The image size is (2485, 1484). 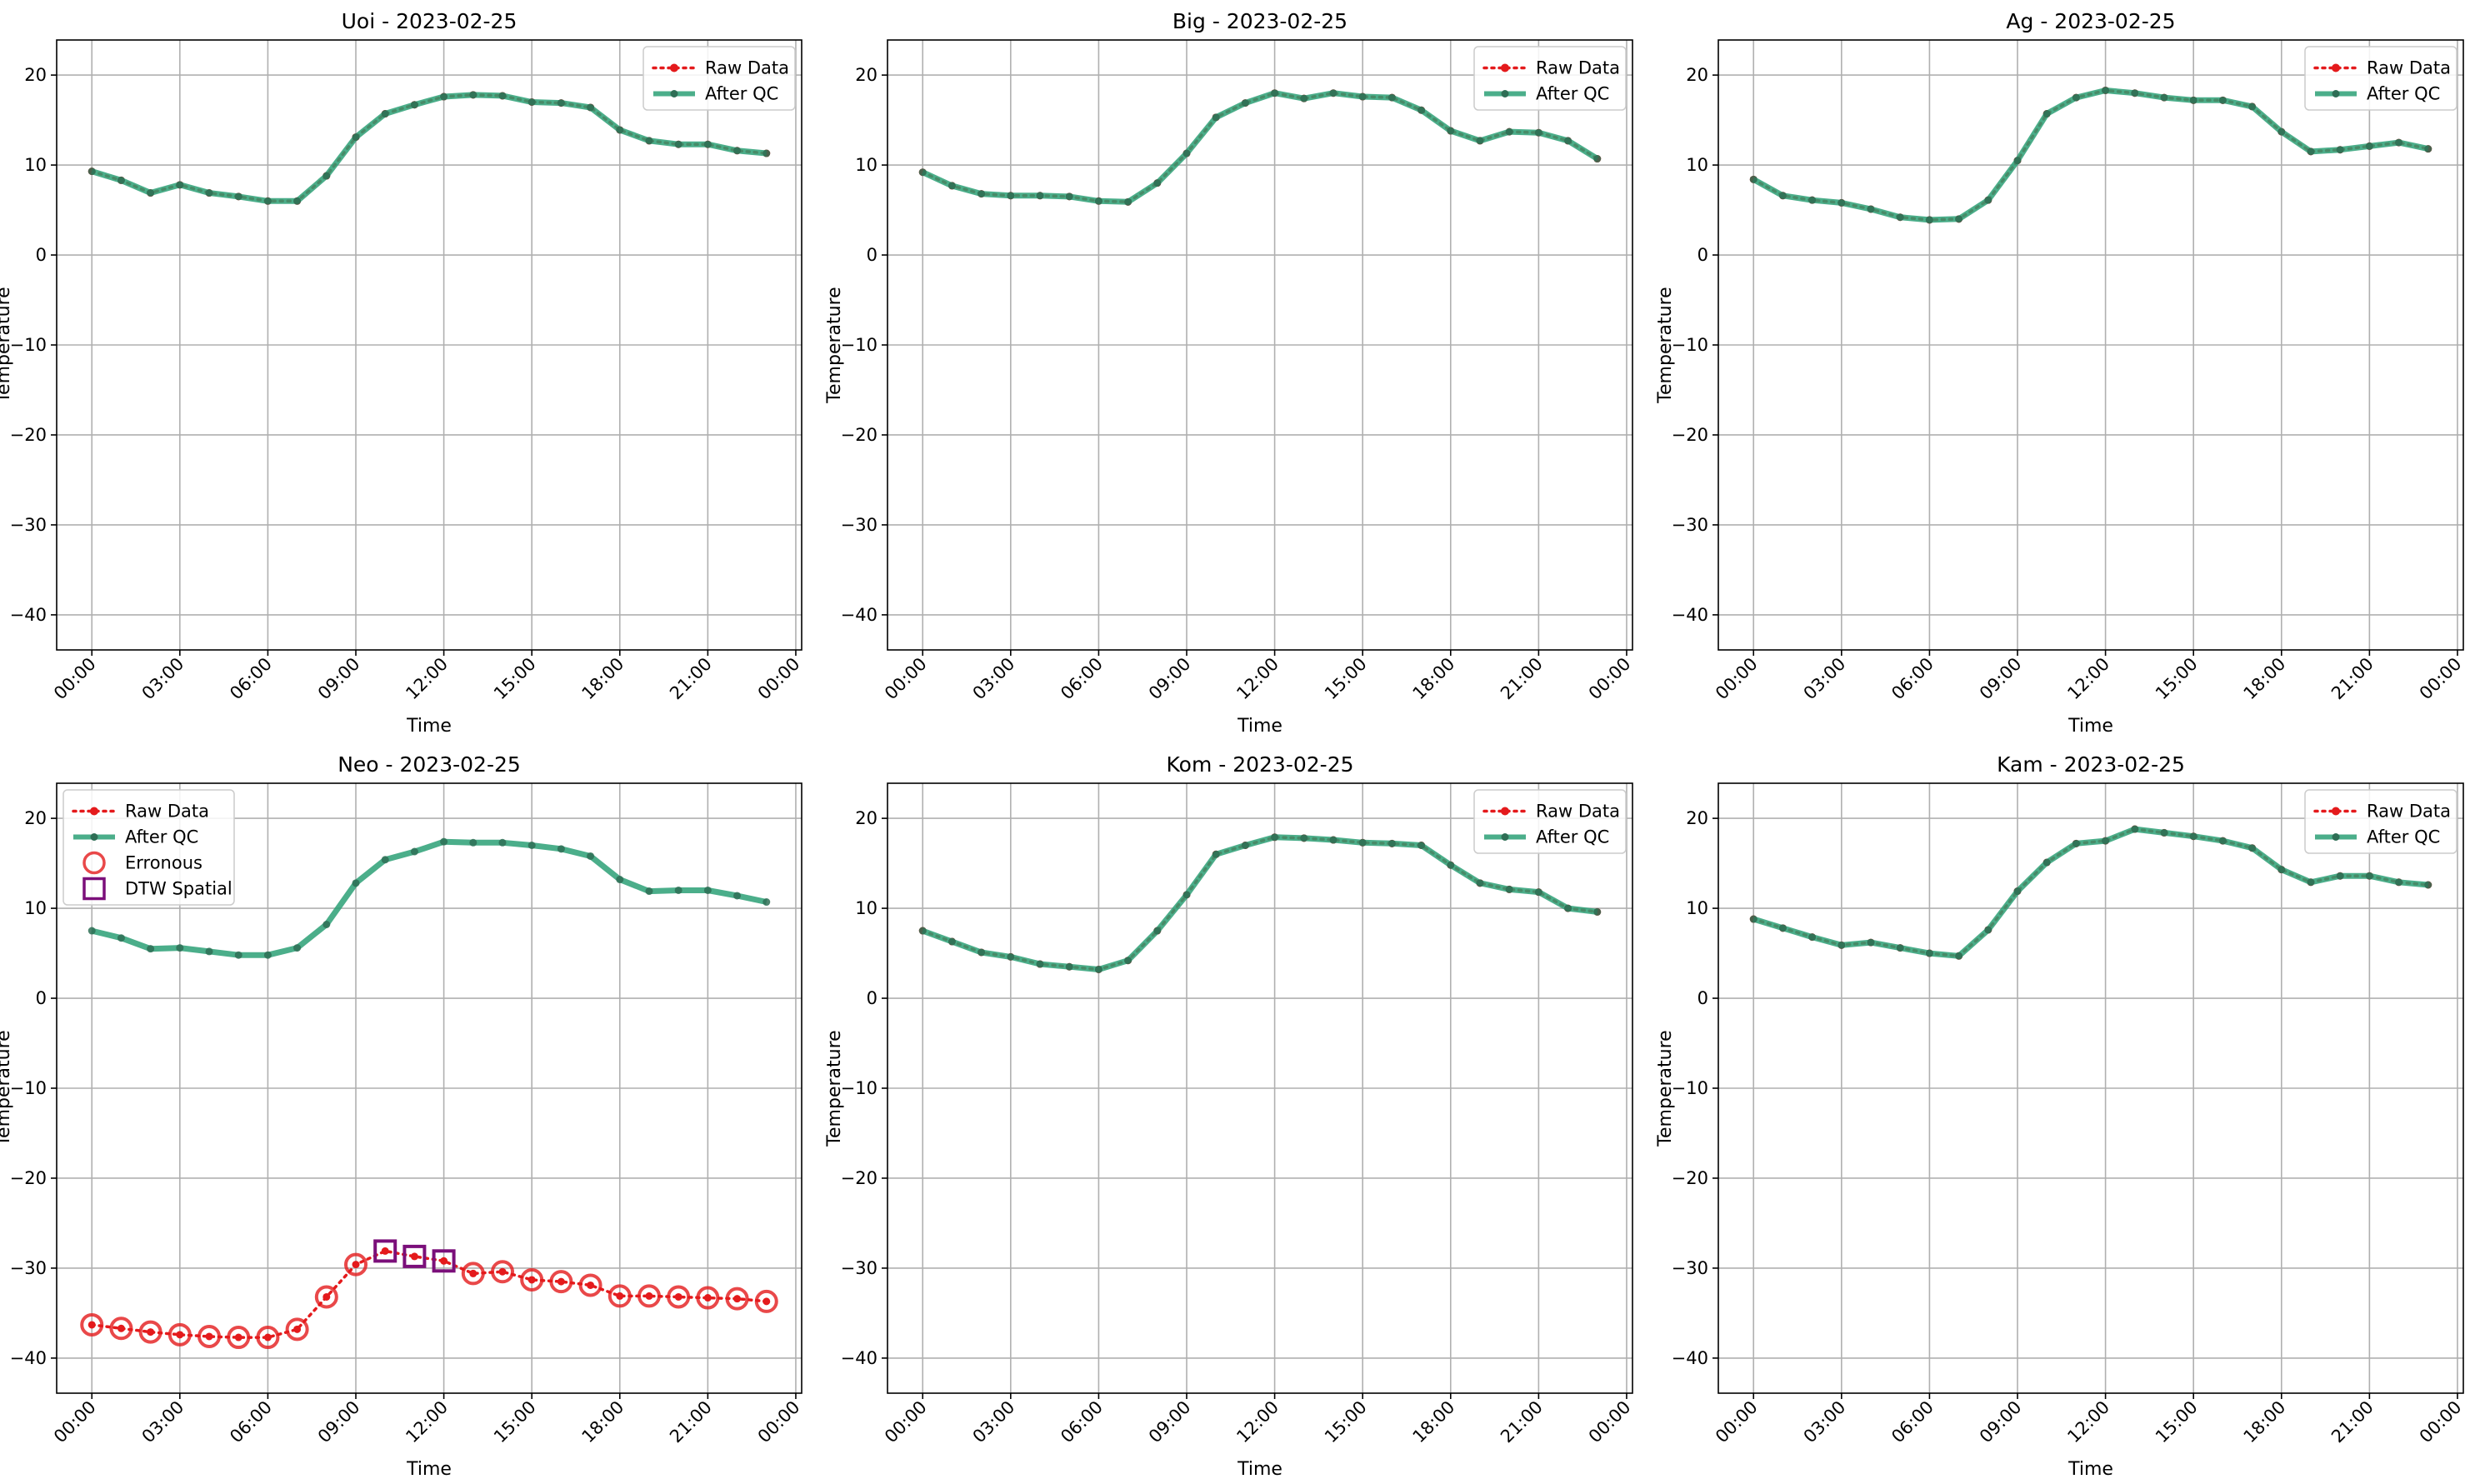 I want to click on after-qc-line, so click(x=1260, y=147).